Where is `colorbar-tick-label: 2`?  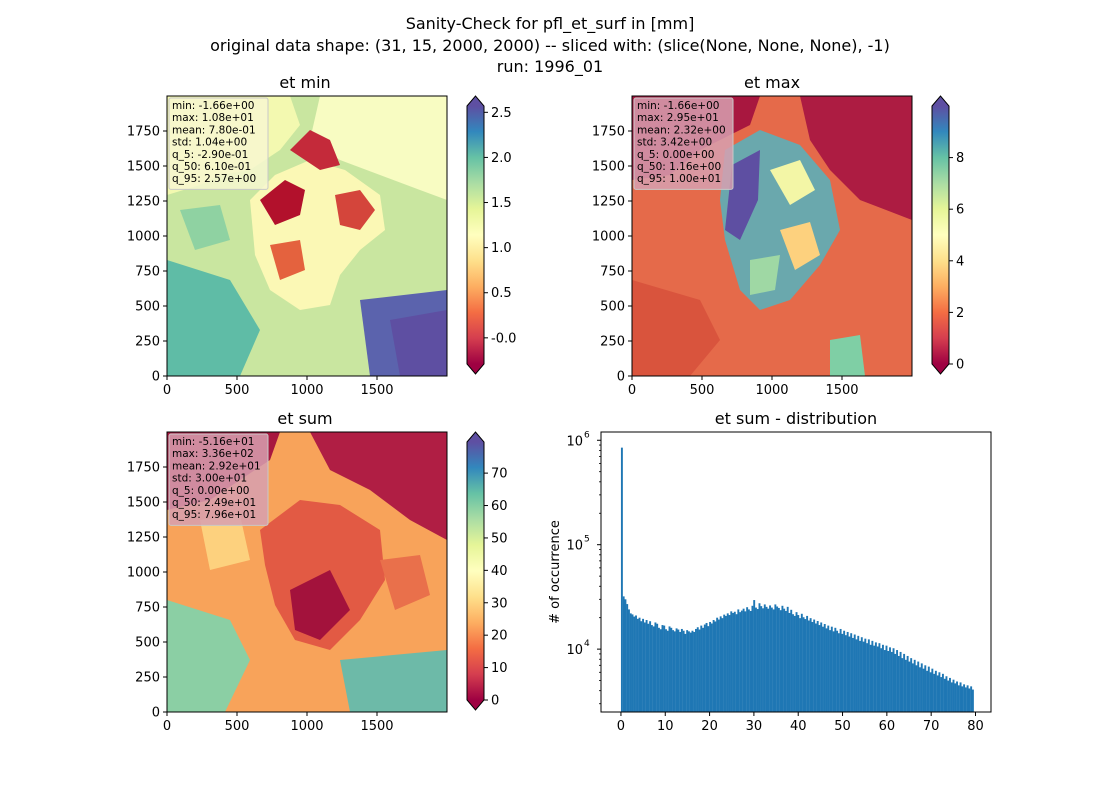 colorbar-tick-label: 2 is located at coordinates (960, 313).